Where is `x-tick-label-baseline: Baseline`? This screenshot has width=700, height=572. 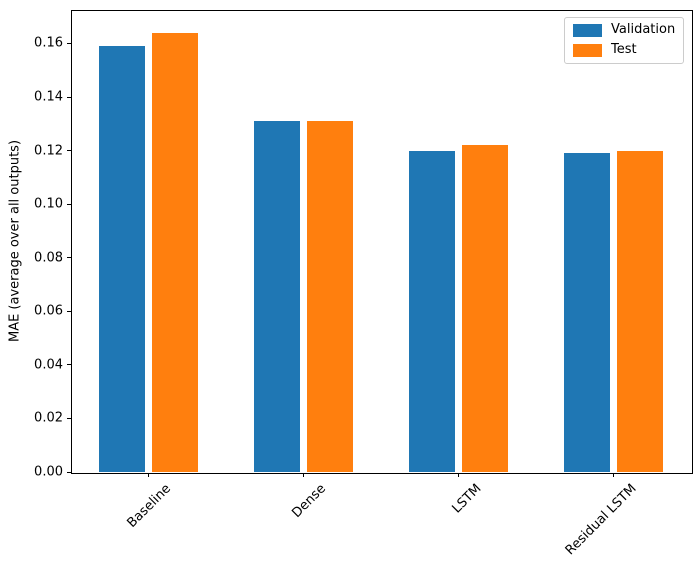
x-tick-label-baseline: Baseline is located at coordinates (149, 506).